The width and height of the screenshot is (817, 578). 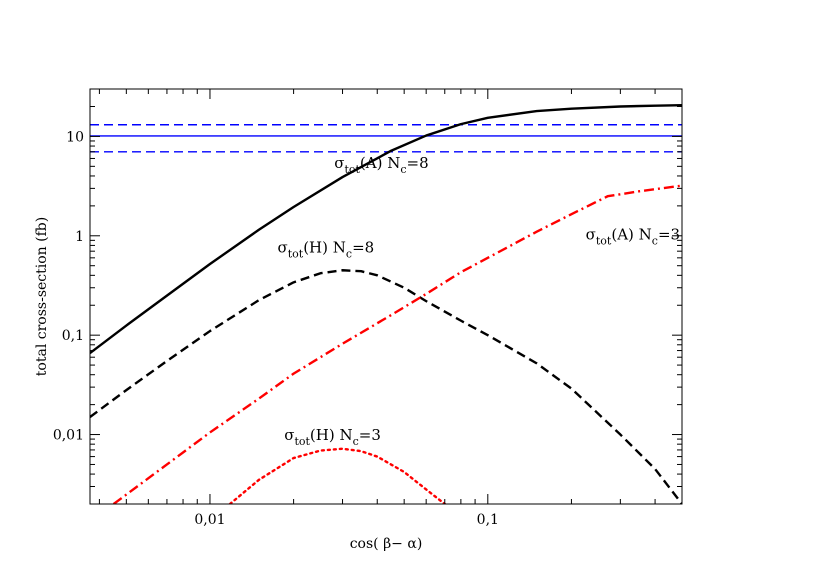 I want to click on y-tick-label: 10, so click(x=75, y=137).